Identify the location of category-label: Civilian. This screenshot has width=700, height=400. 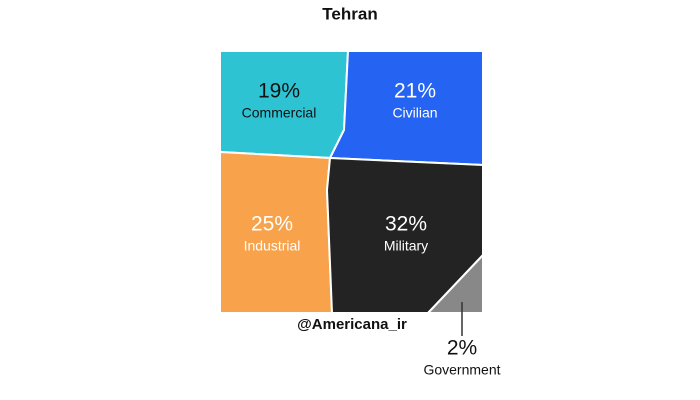
(414, 113).